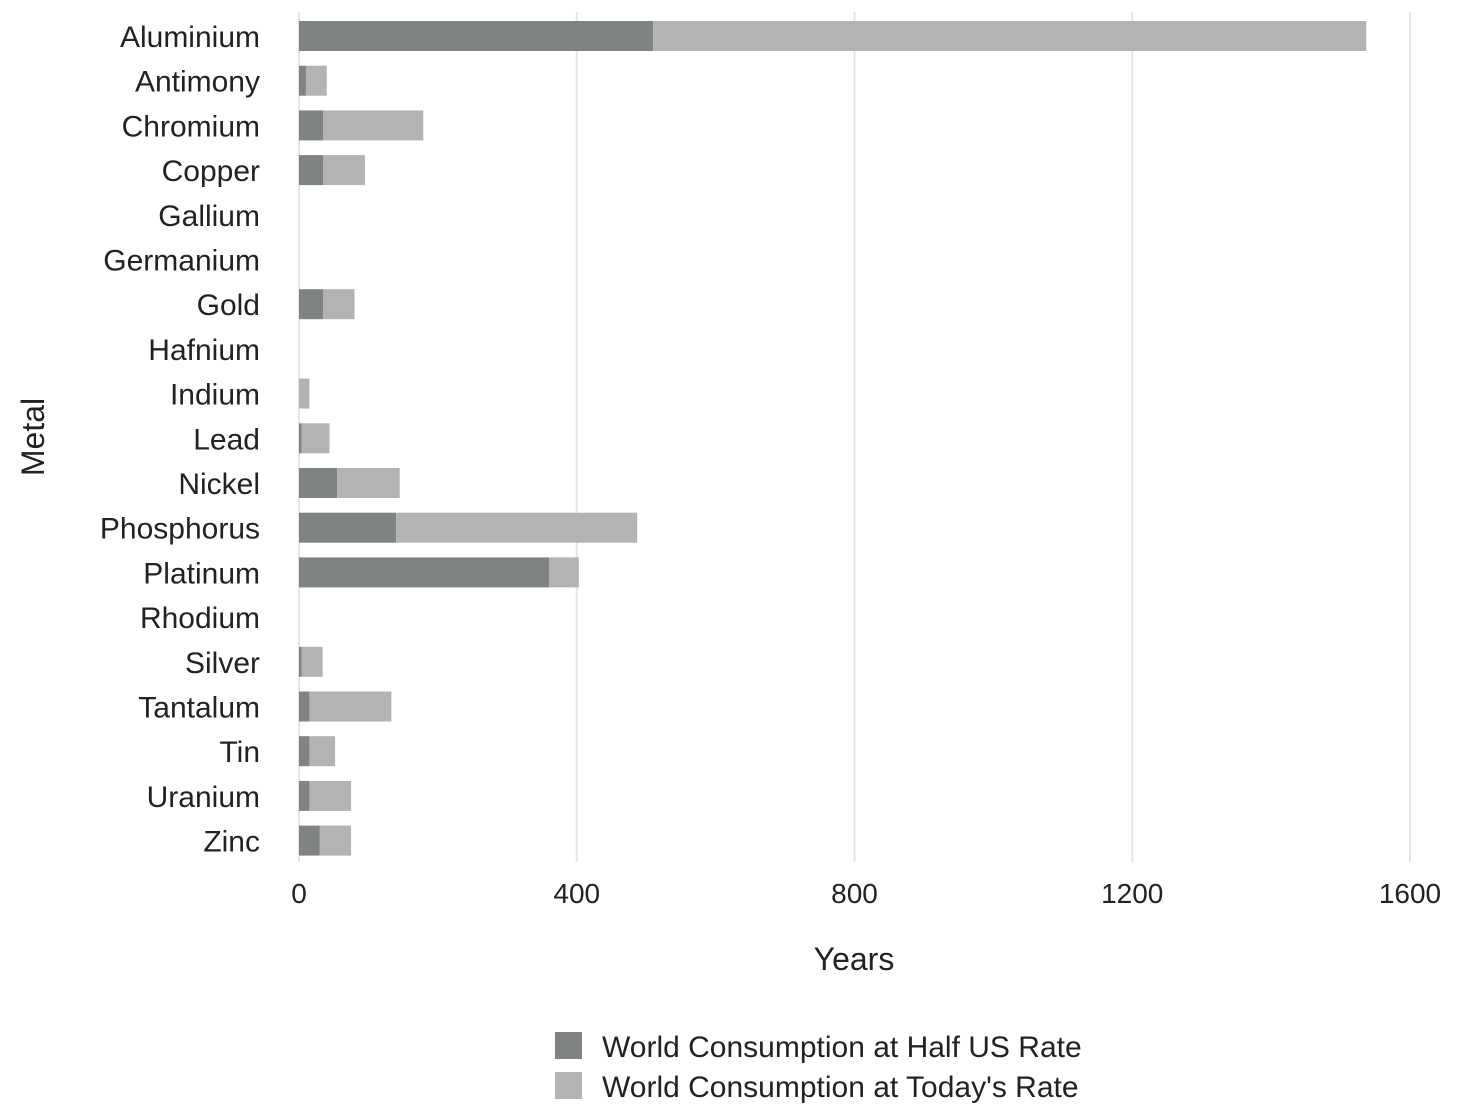  What do you see at coordinates (299, 893) in the screenshot?
I see `x-tick-0: 0` at bounding box center [299, 893].